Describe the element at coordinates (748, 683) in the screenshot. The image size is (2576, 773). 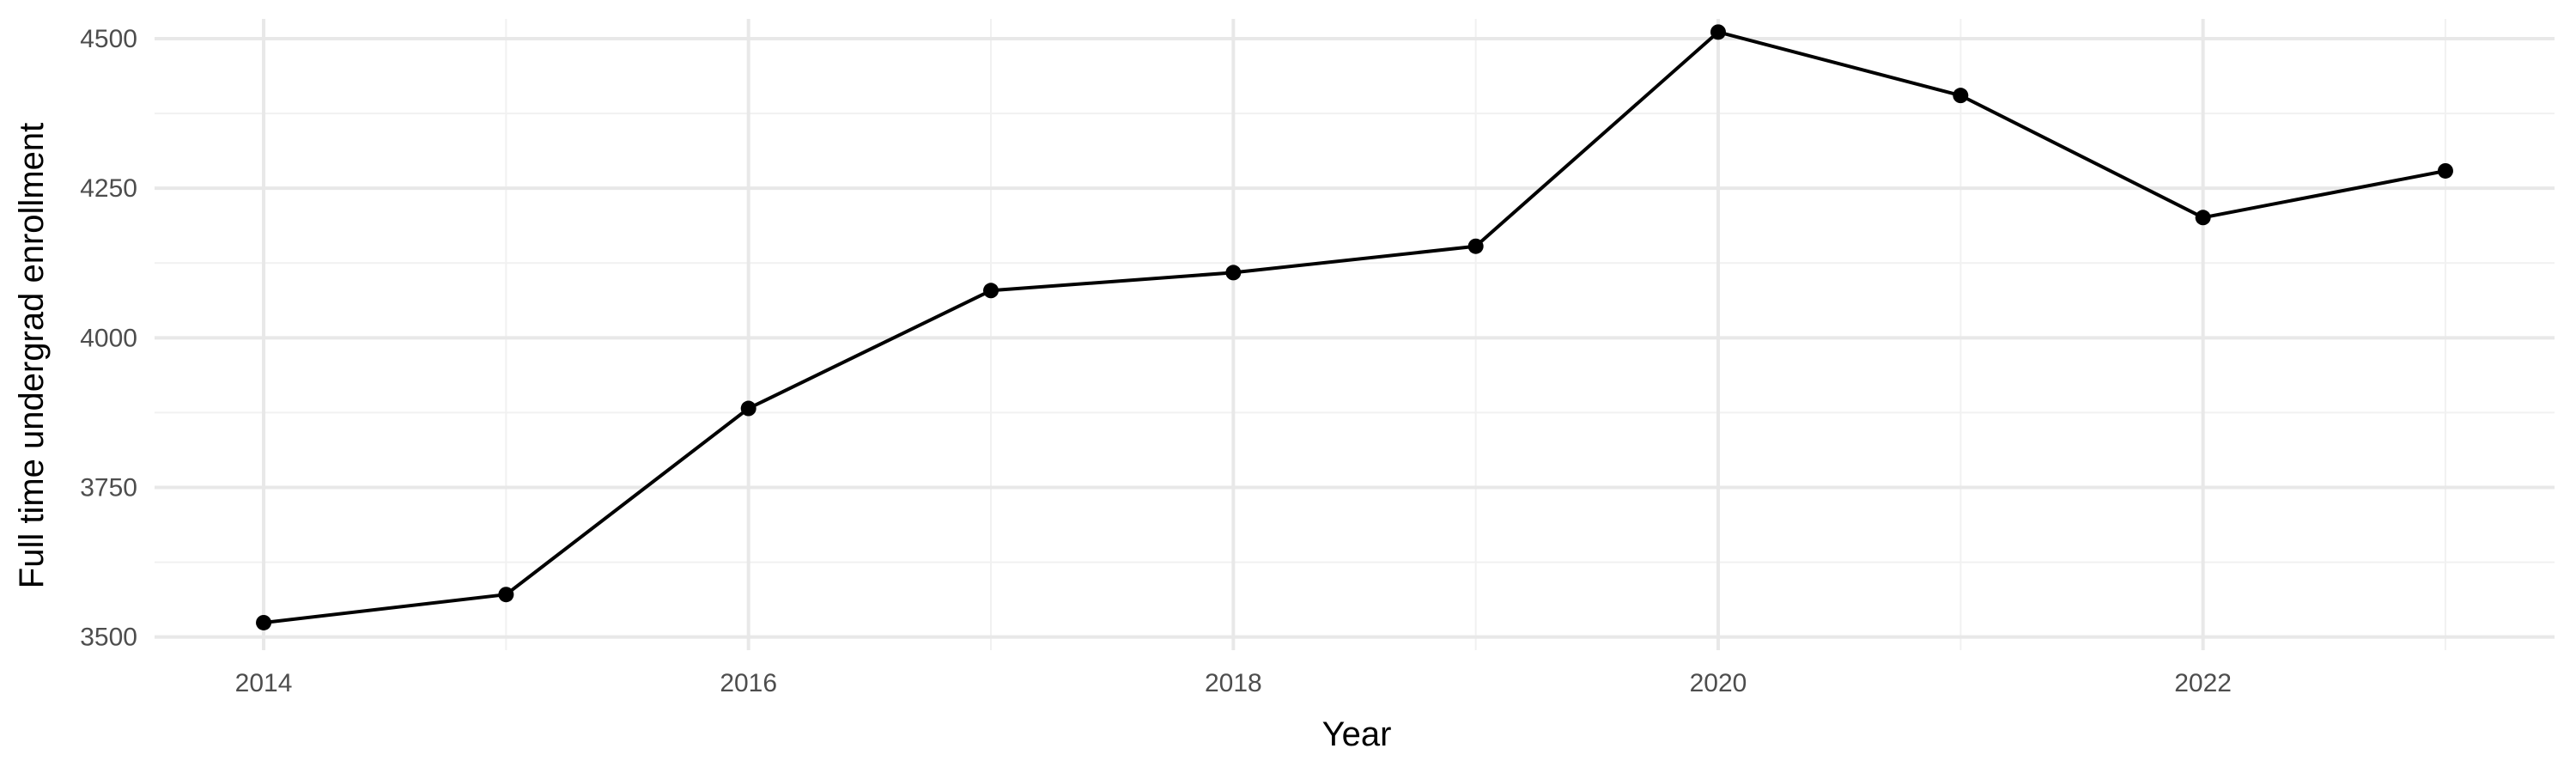
I see `x-tick-label: 2016` at that location.